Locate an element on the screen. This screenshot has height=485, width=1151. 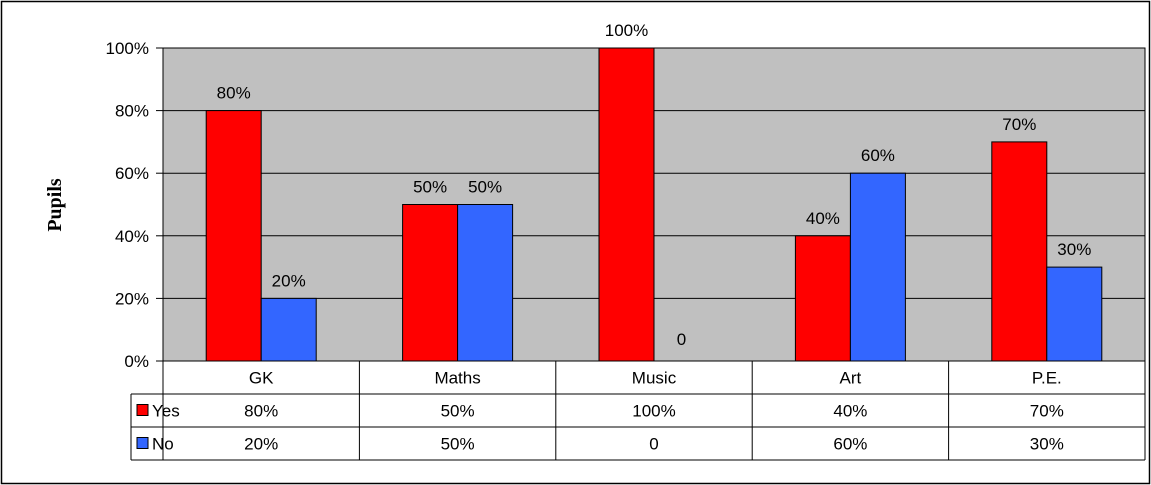
y-tick-label: 60% is located at coordinates (132, 173).